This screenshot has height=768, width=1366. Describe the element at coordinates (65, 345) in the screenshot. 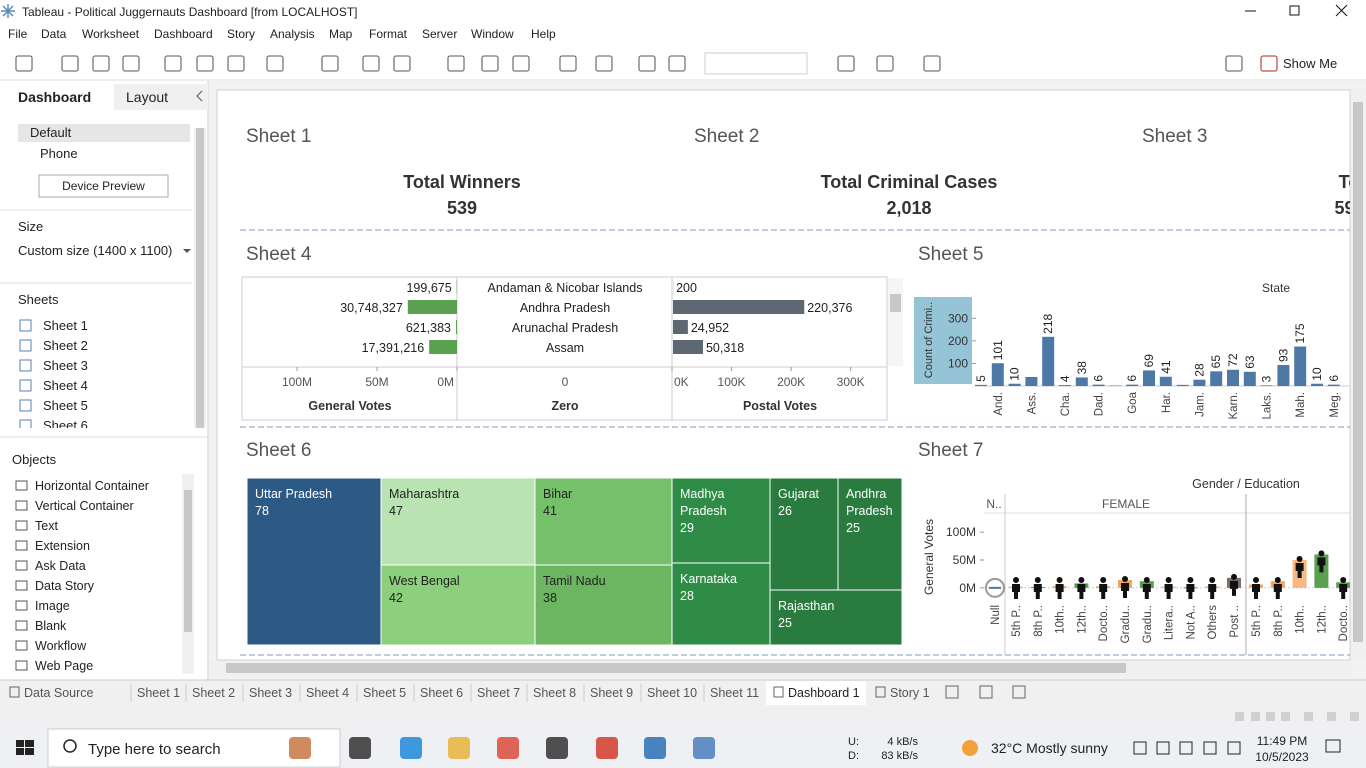

I see `sheet-item: Sheet 2` at that location.